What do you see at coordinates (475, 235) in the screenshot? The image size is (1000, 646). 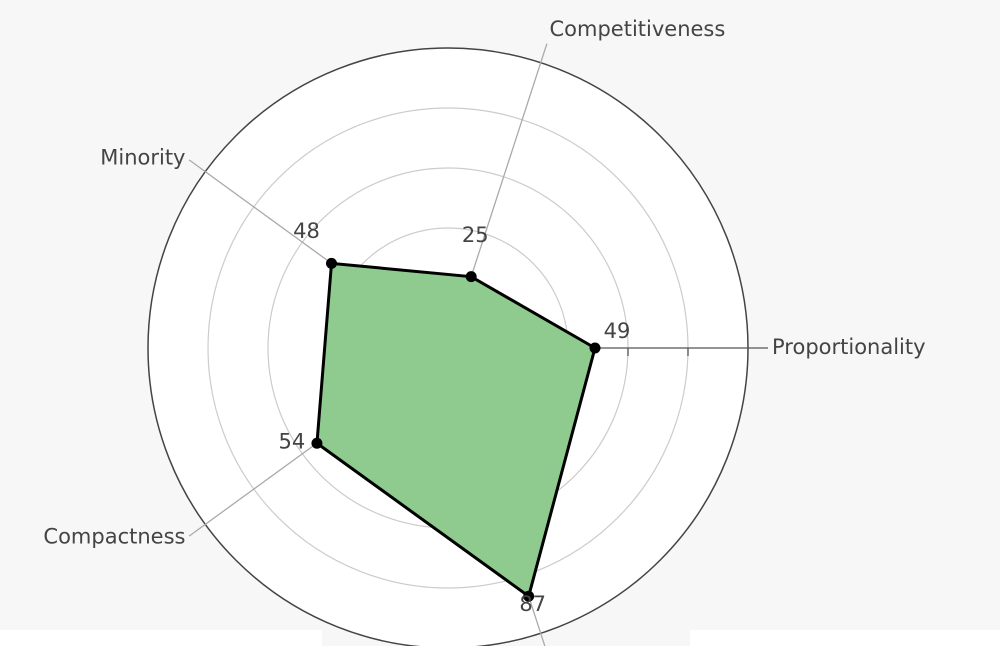 I see `value-label: 25` at bounding box center [475, 235].